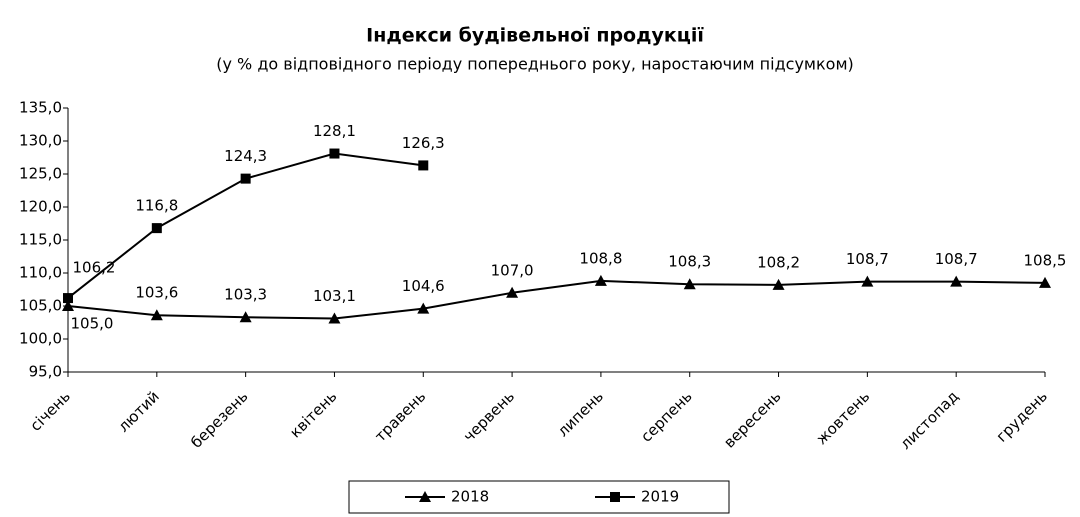 The height and width of the screenshot is (517, 1080). Describe the element at coordinates (40, 273) in the screenshot. I see `y-tick-label: 110,0` at that location.